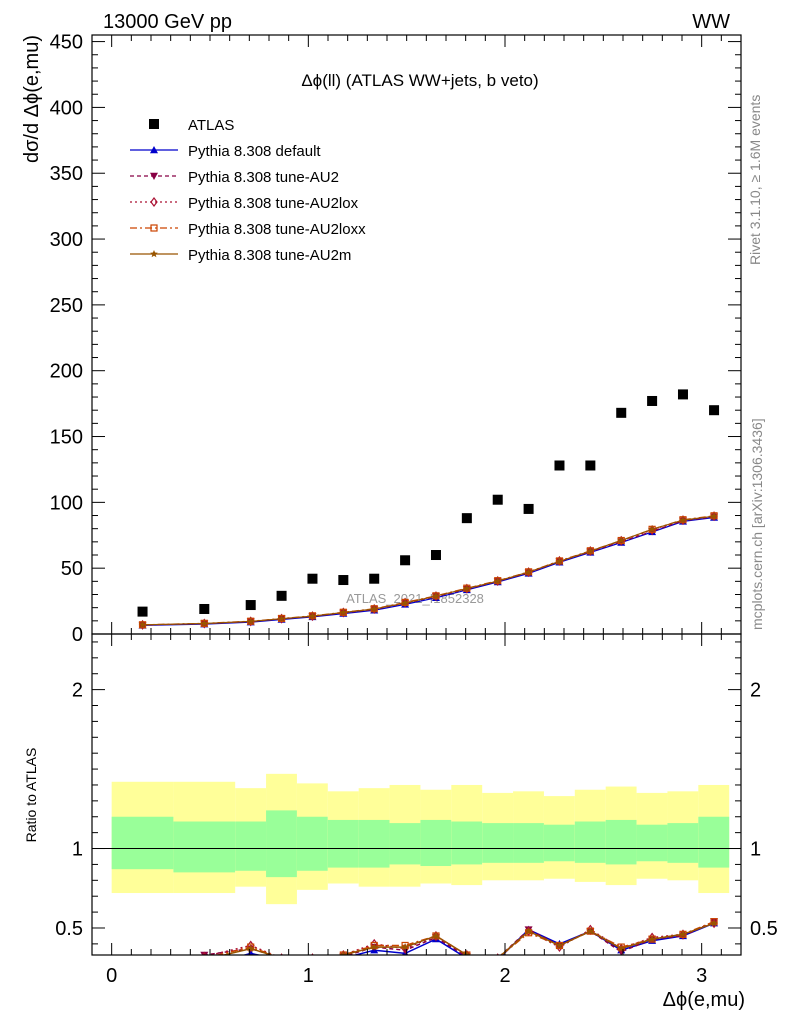 The width and height of the screenshot is (786, 1024). I want to click on legend-label: Pythia 8.308 default, so click(254, 151).